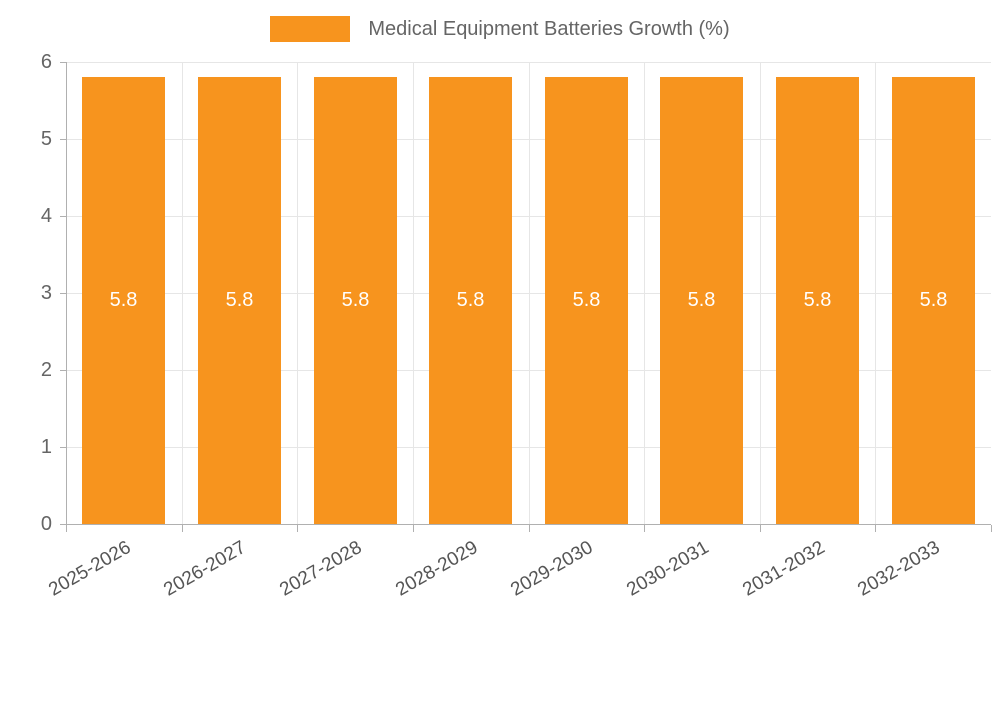 The height and width of the screenshot is (706, 1000). Describe the element at coordinates (46, 293) in the screenshot. I see `y-axis-tick-label: 3` at that location.